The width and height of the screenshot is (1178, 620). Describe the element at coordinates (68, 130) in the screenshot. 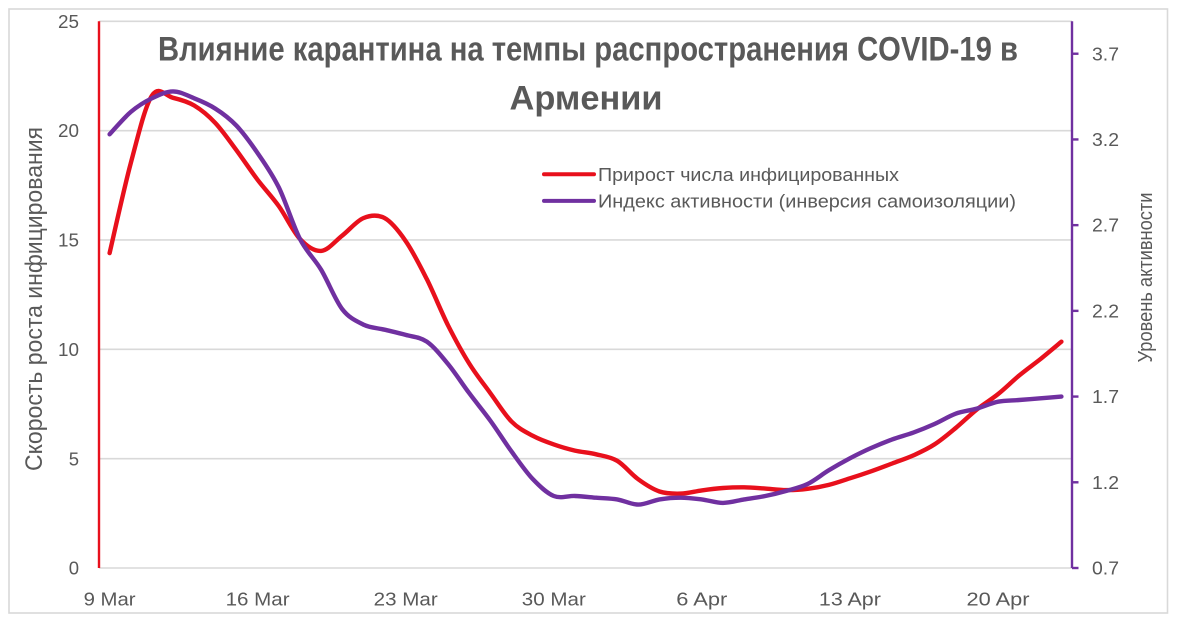

I see `svg-text: 20` at that location.